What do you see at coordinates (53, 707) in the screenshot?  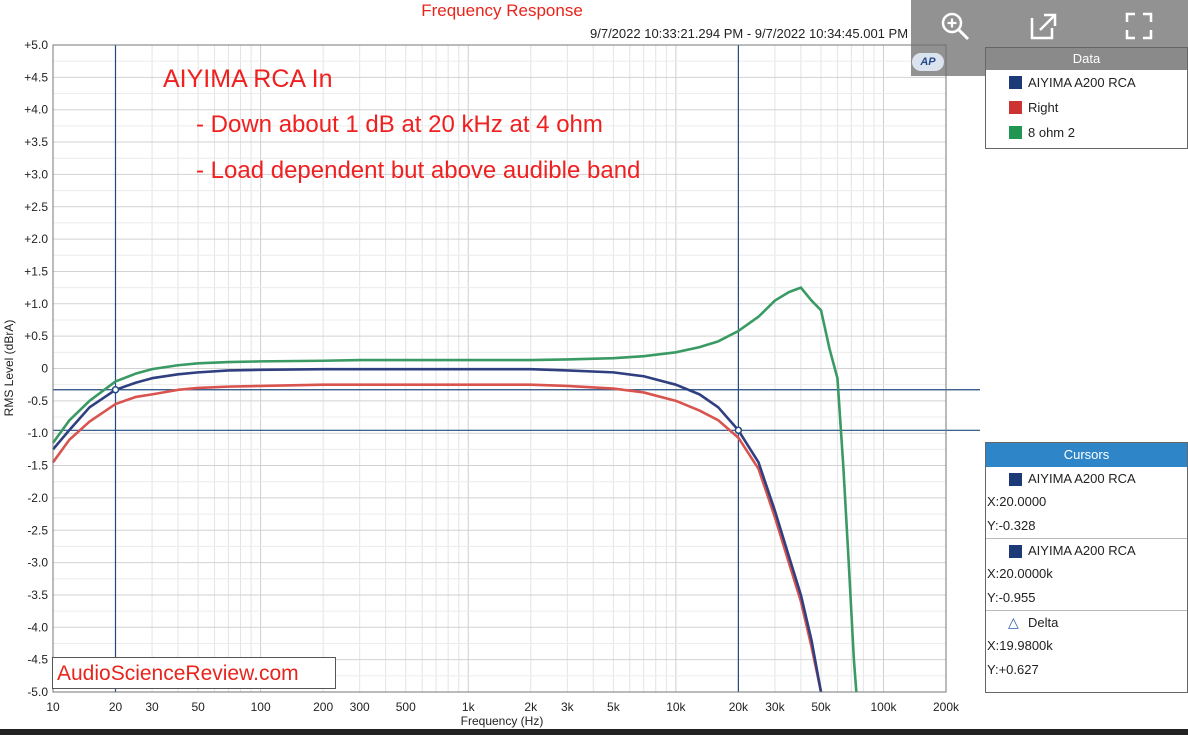 I see `x-tick-label: 10` at bounding box center [53, 707].